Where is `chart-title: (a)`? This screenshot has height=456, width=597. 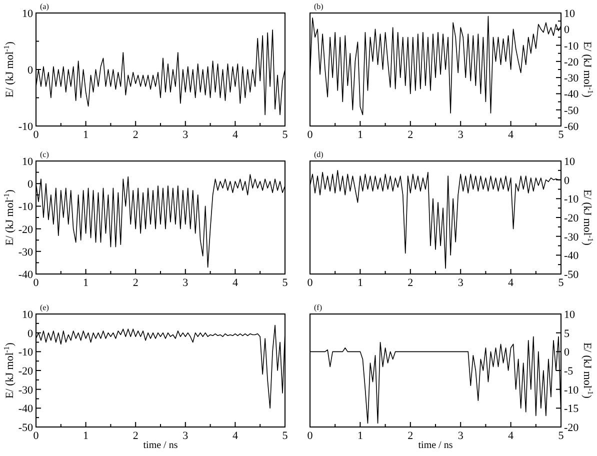
chart-title: (a) is located at coordinates (45, 6).